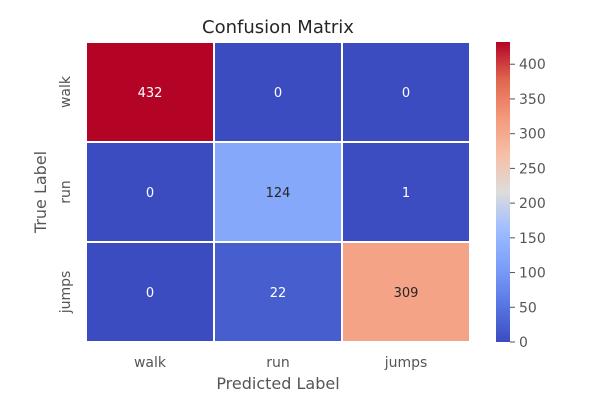  What do you see at coordinates (532, 204) in the screenshot?
I see `colorbar-tick-label: 200` at bounding box center [532, 204].